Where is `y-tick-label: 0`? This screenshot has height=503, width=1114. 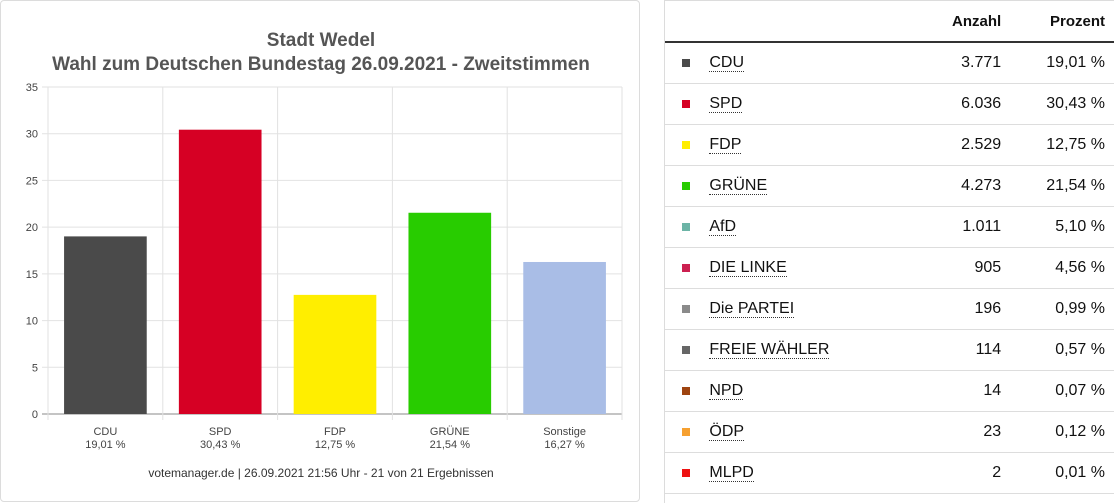 y-tick-label: 0 is located at coordinates (35, 415).